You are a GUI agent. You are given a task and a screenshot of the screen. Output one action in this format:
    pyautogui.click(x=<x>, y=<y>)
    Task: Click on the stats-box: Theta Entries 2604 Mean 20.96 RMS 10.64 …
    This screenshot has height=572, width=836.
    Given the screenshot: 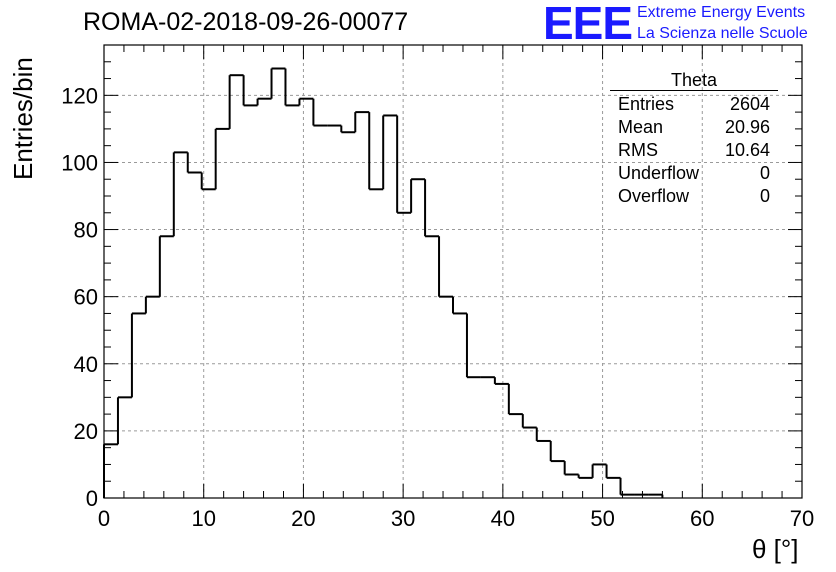 What is the action you would take?
    pyautogui.click(x=694, y=139)
    